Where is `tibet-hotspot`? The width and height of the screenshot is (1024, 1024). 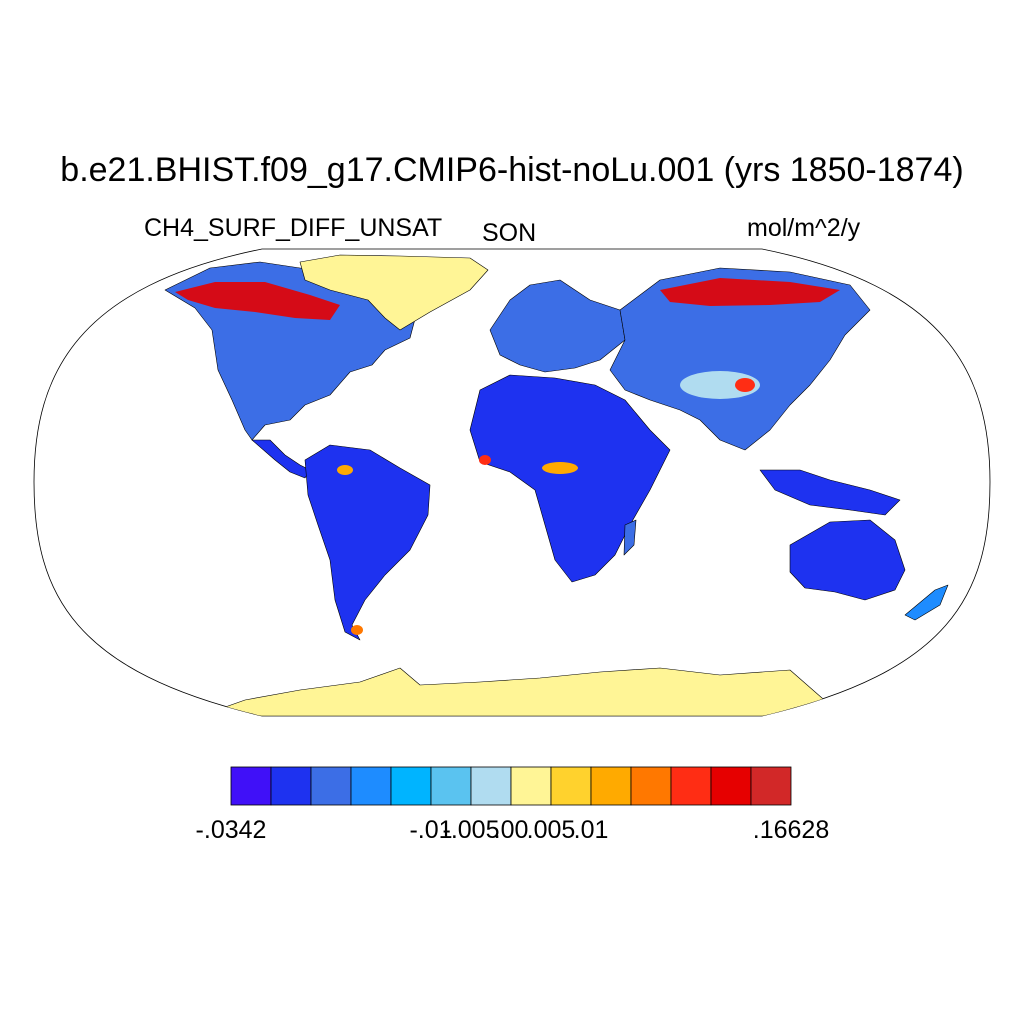 tibet-hotspot is located at coordinates (745, 385).